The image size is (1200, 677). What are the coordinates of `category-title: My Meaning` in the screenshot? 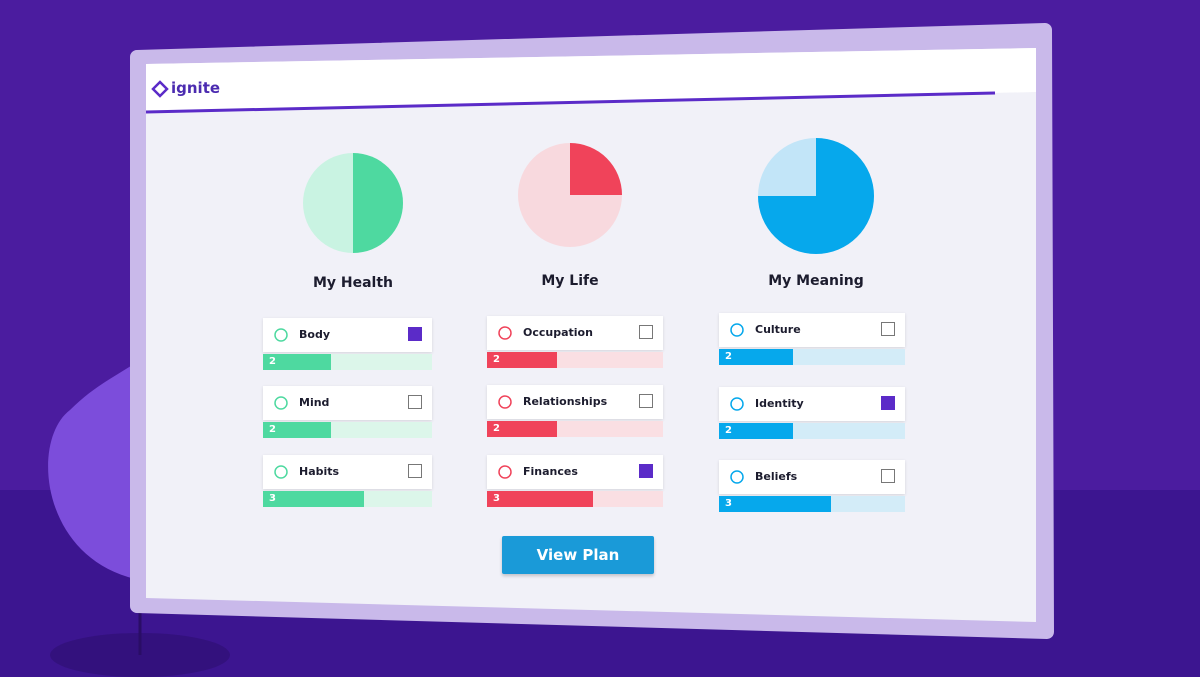 It's located at (816, 281).